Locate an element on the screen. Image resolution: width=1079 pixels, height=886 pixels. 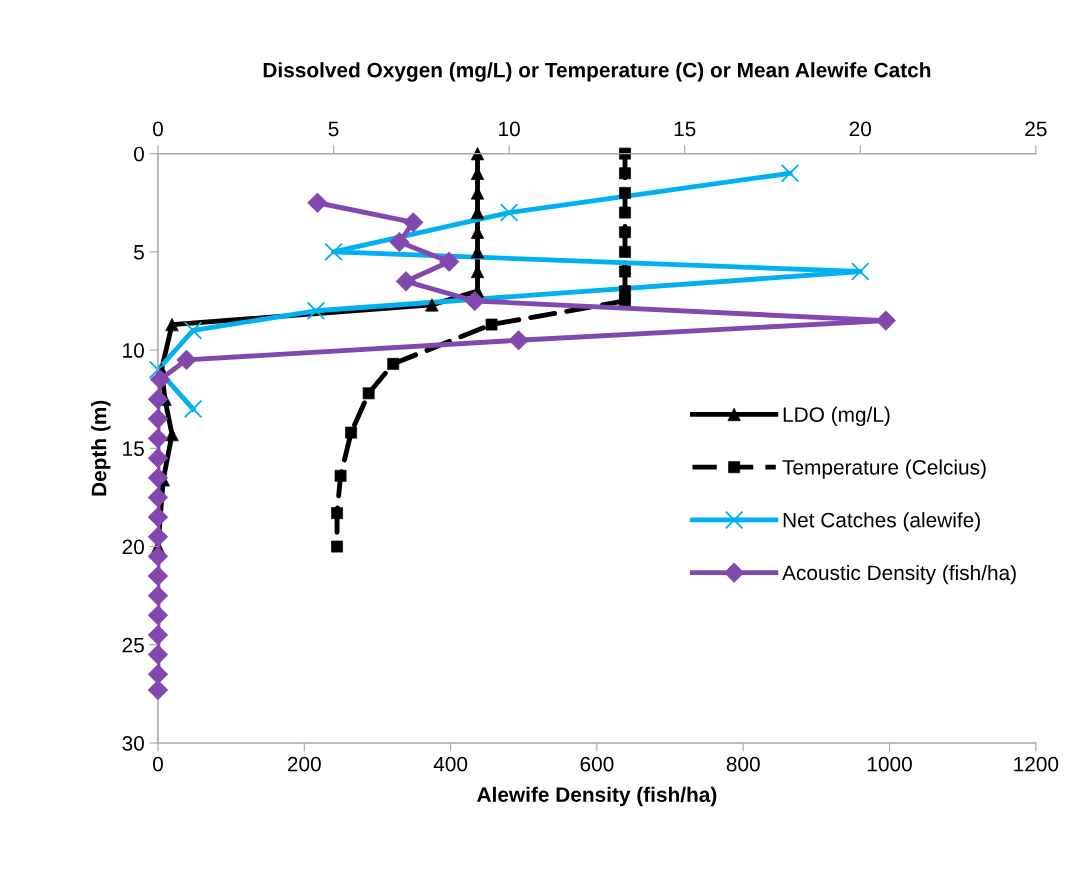
x-axis-title: Alewife Density (fish/ha) is located at coordinates (597, 796).